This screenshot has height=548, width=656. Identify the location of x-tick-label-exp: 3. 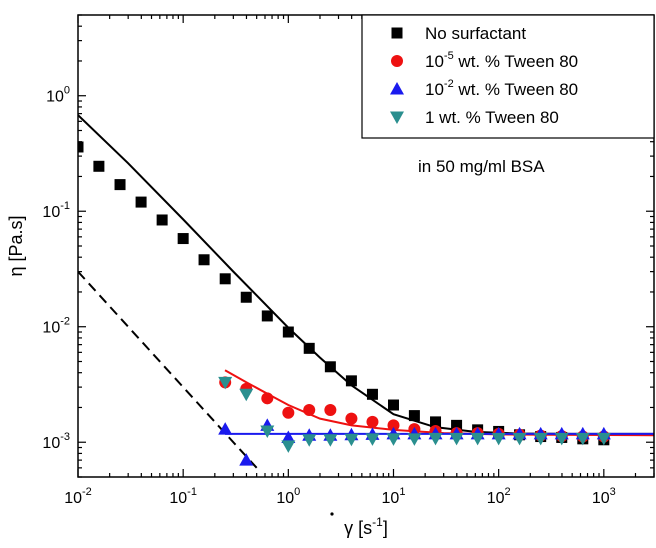
(613, 492).